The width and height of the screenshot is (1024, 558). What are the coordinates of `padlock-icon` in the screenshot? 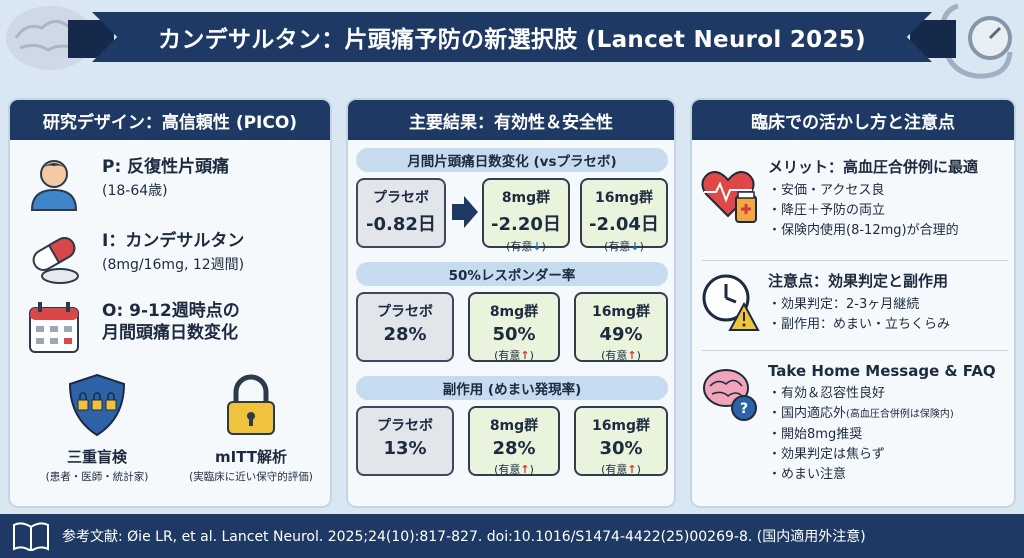 It's located at (251, 404).